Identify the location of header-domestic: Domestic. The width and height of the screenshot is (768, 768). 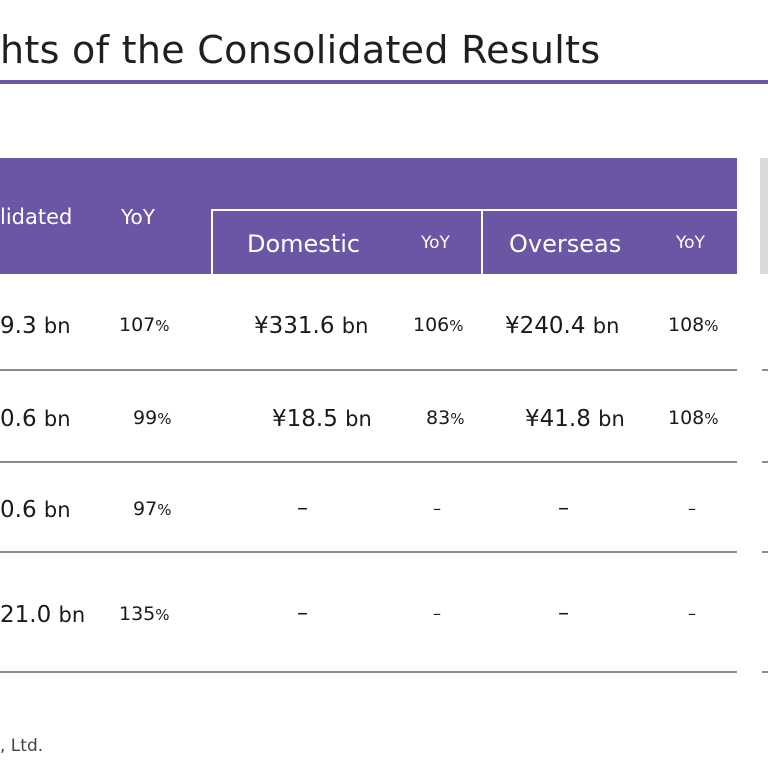
(304, 244).